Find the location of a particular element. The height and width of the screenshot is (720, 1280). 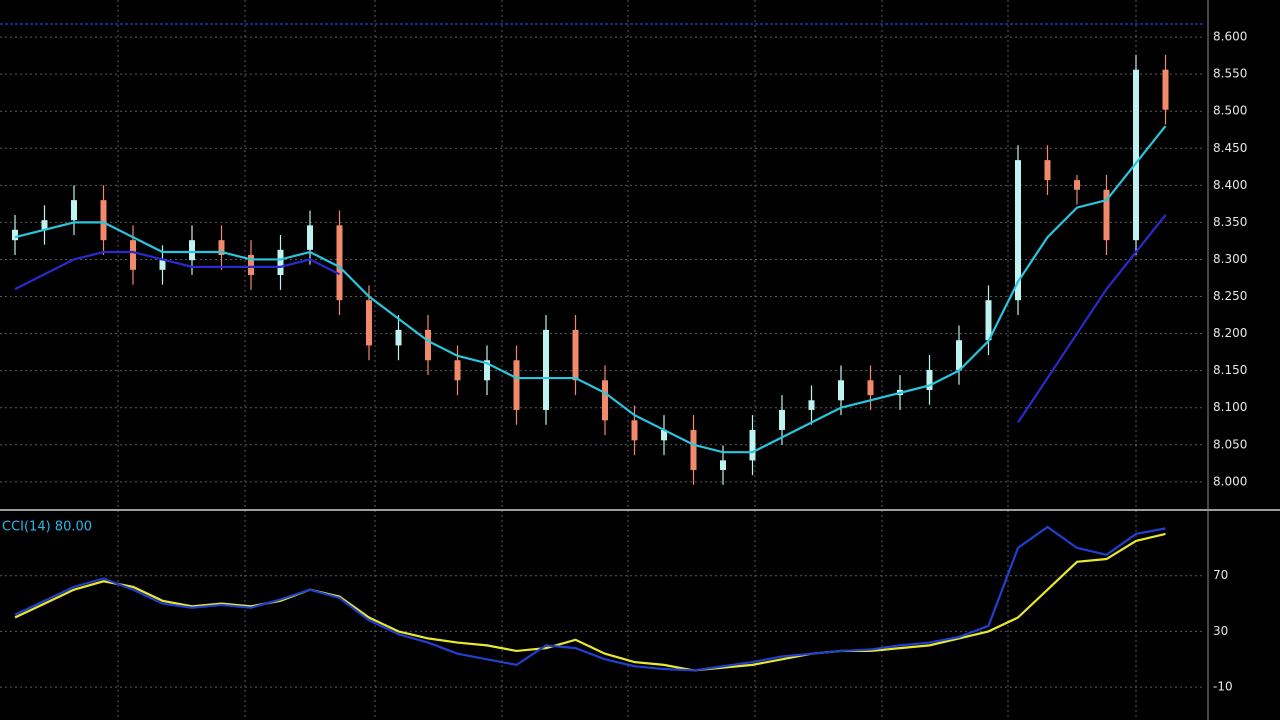

y-tick-label: 8.300 is located at coordinates (1230, 259).